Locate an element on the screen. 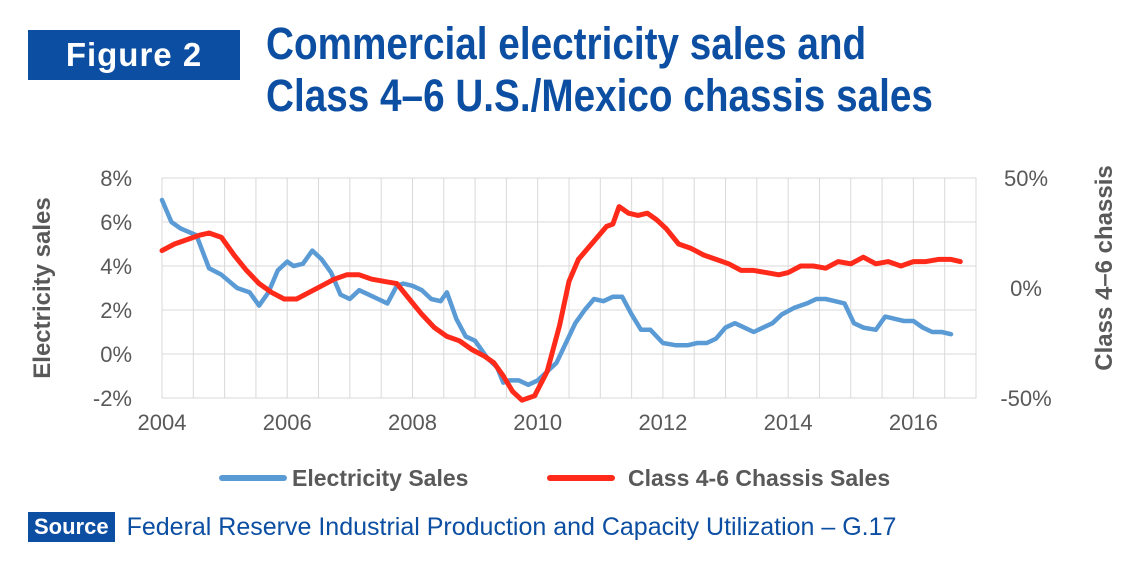 This screenshot has width=1132, height=576. y-tick-label: 6% is located at coordinates (116, 222).